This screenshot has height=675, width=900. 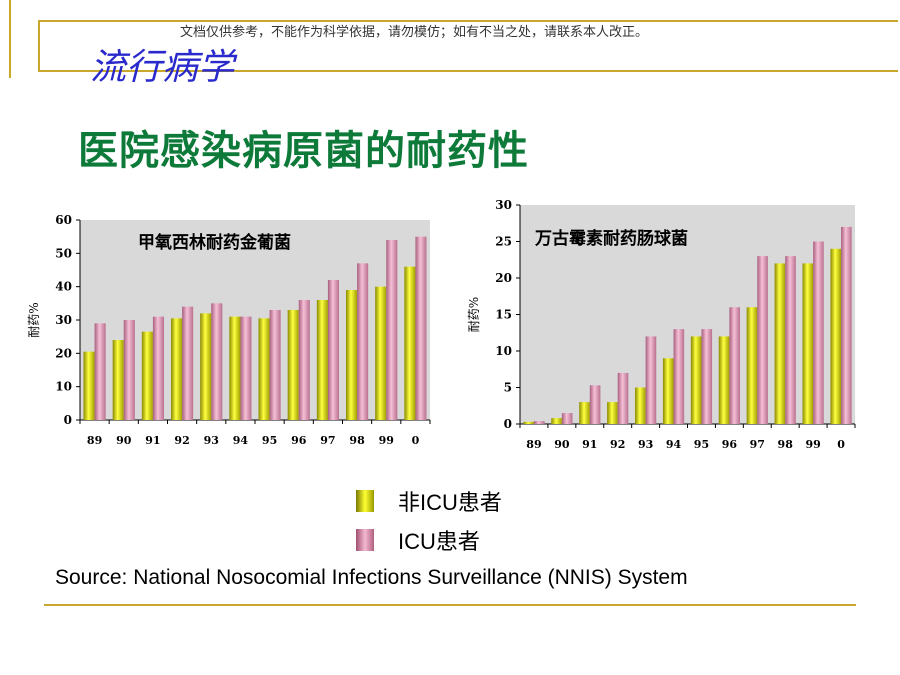 What do you see at coordinates (365, 501) in the screenshot?
I see `legend-swatch-non-icu` at bounding box center [365, 501].